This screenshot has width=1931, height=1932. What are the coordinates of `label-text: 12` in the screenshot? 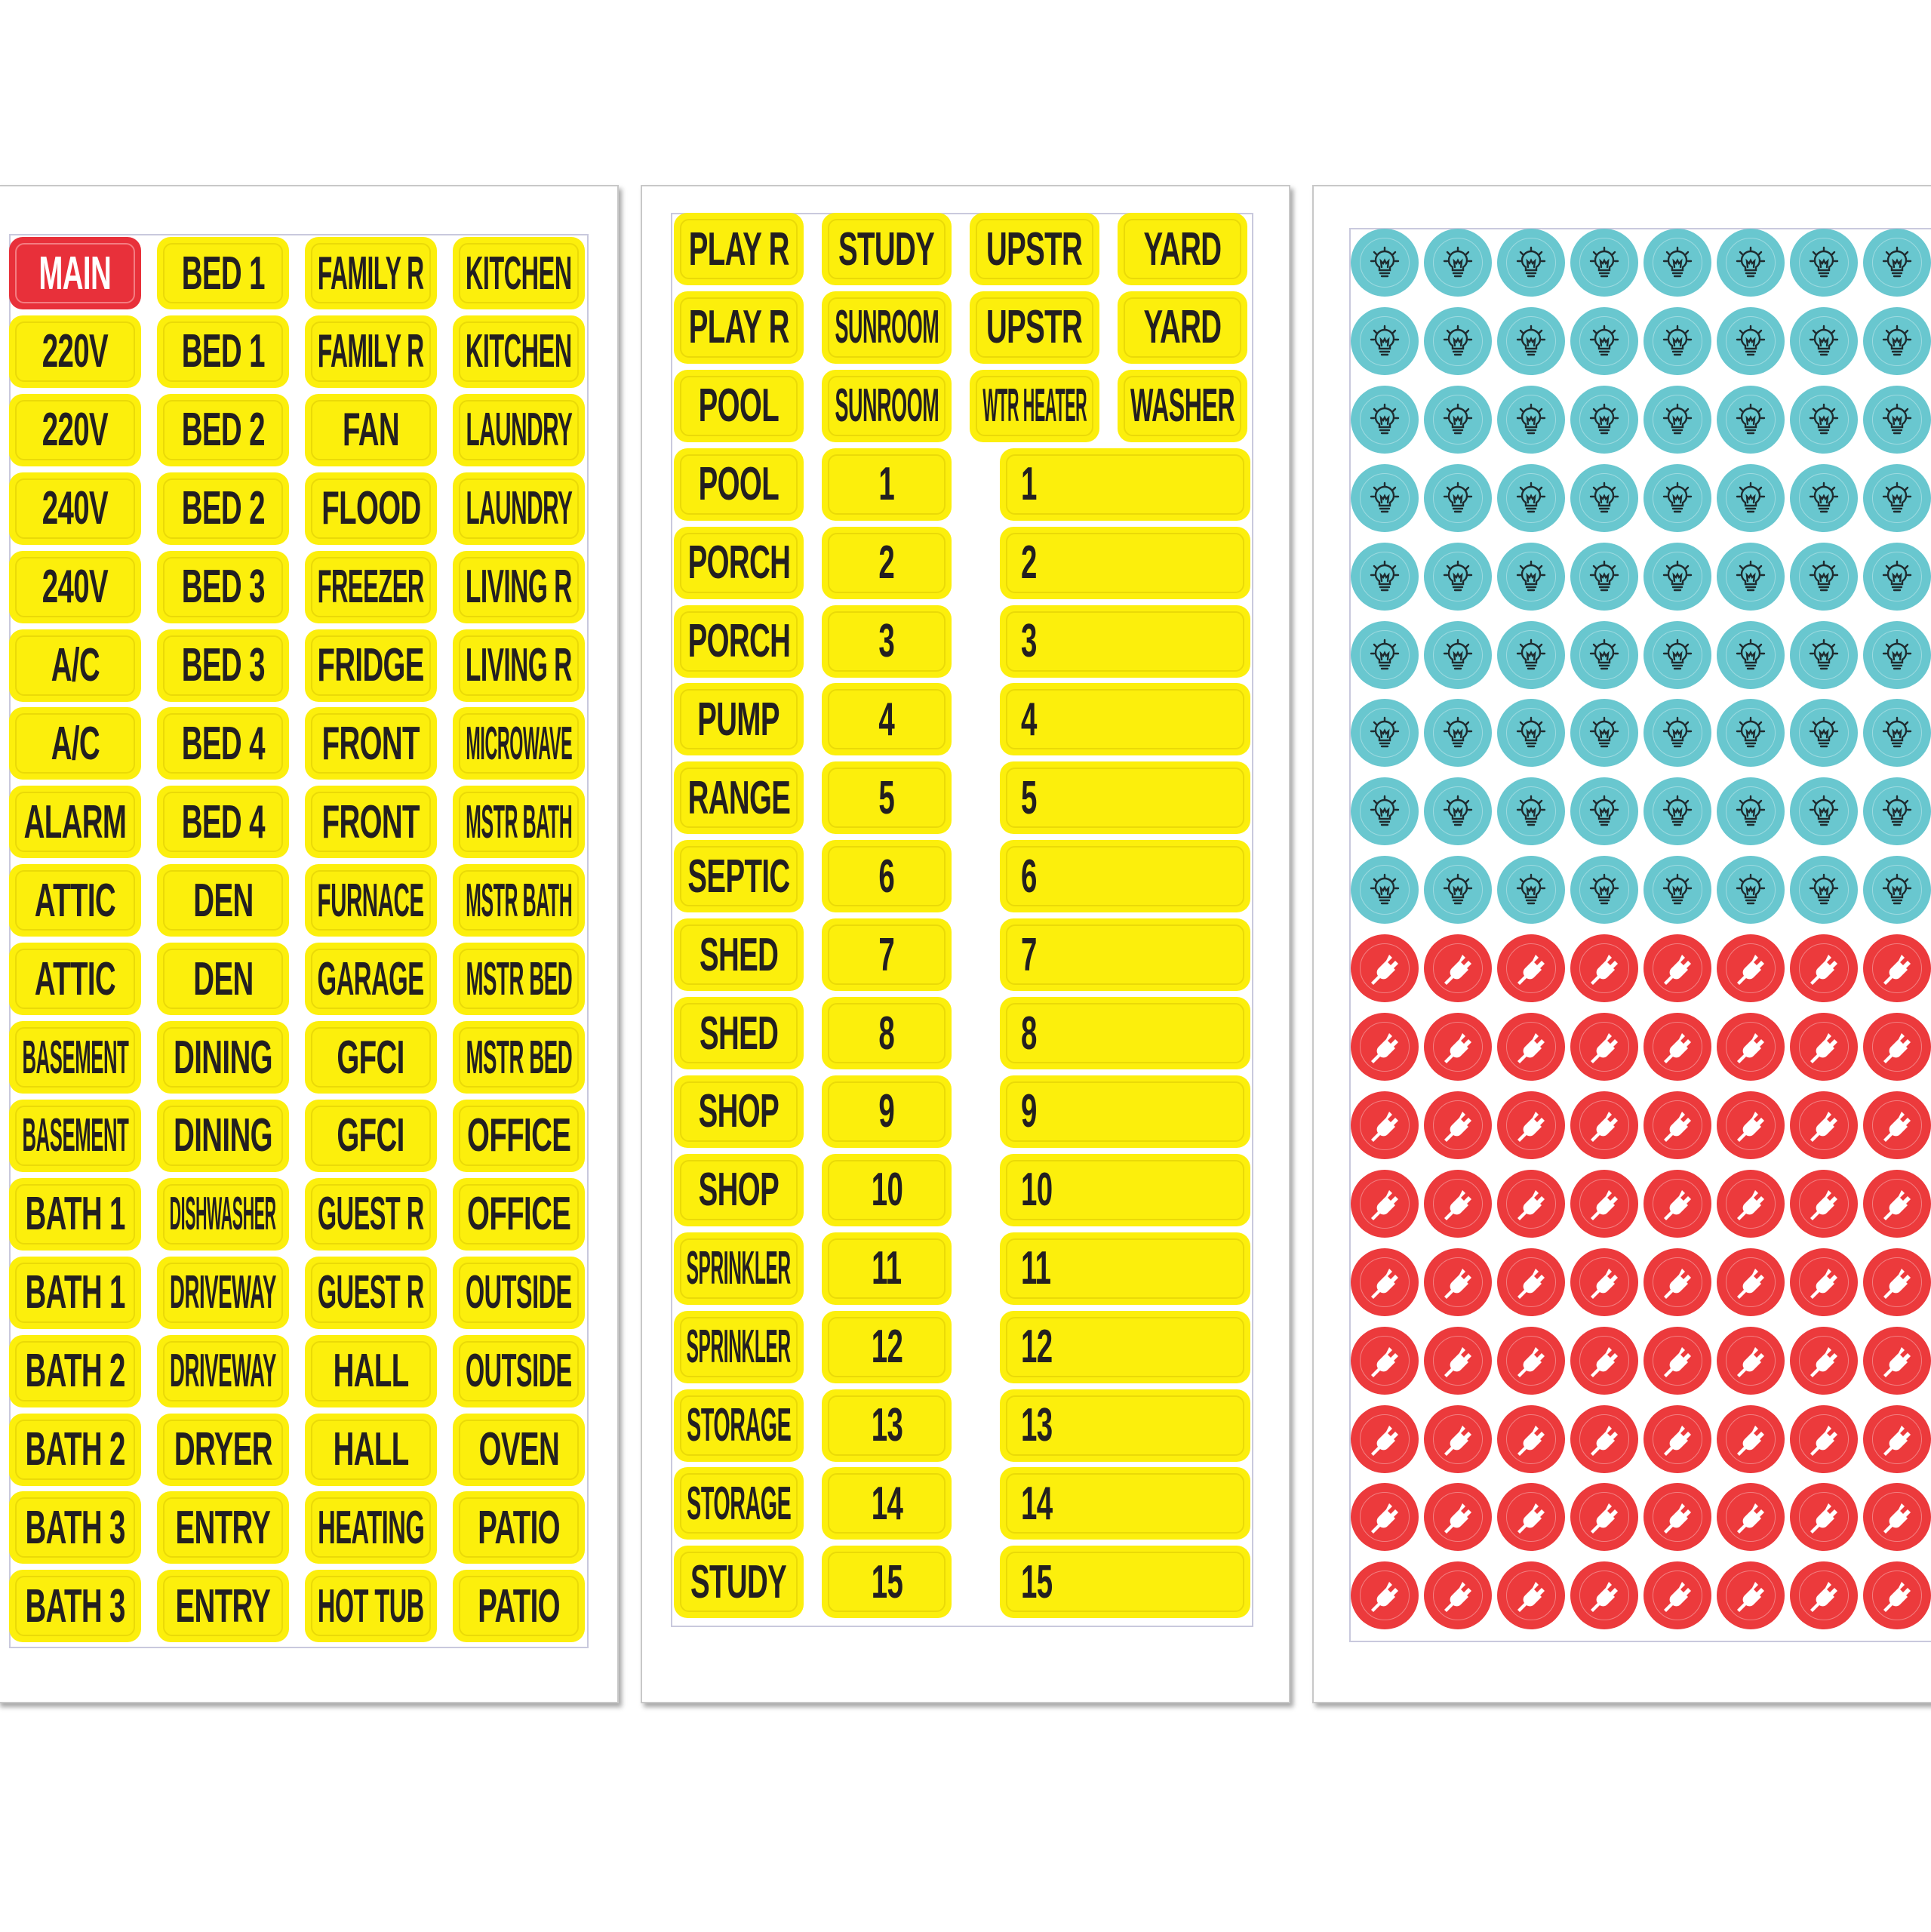 It's located at (1037, 1347).